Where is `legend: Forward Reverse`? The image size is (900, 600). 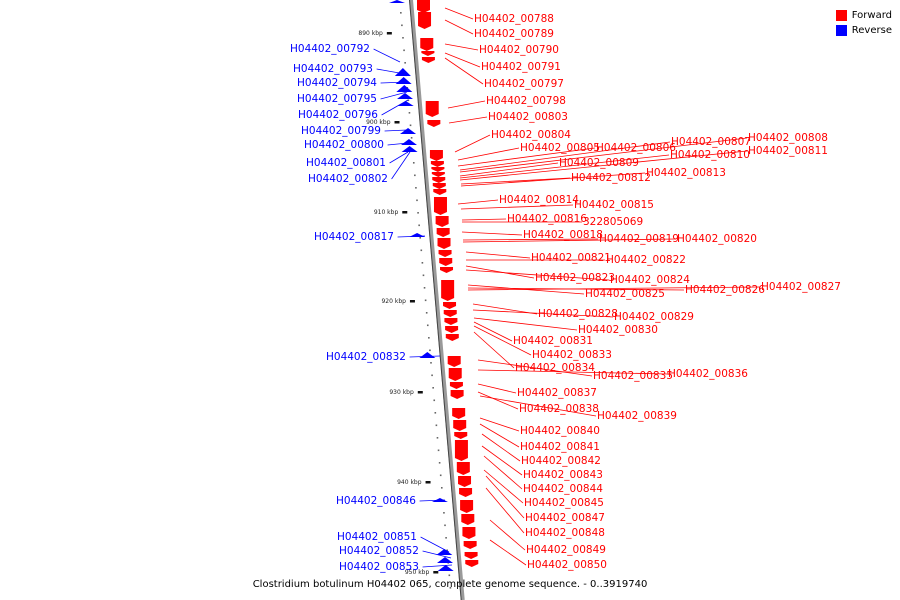 legend: Forward Reverse is located at coordinates (863, 23).